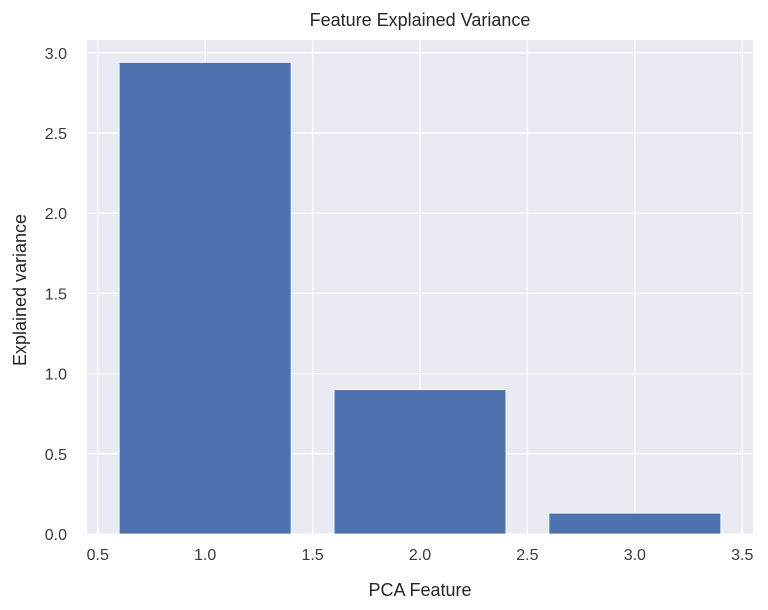 The image size is (768, 610). Describe the element at coordinates (56, 535) in the screenshot. I see `y-tick-label: 0.0` at that location.